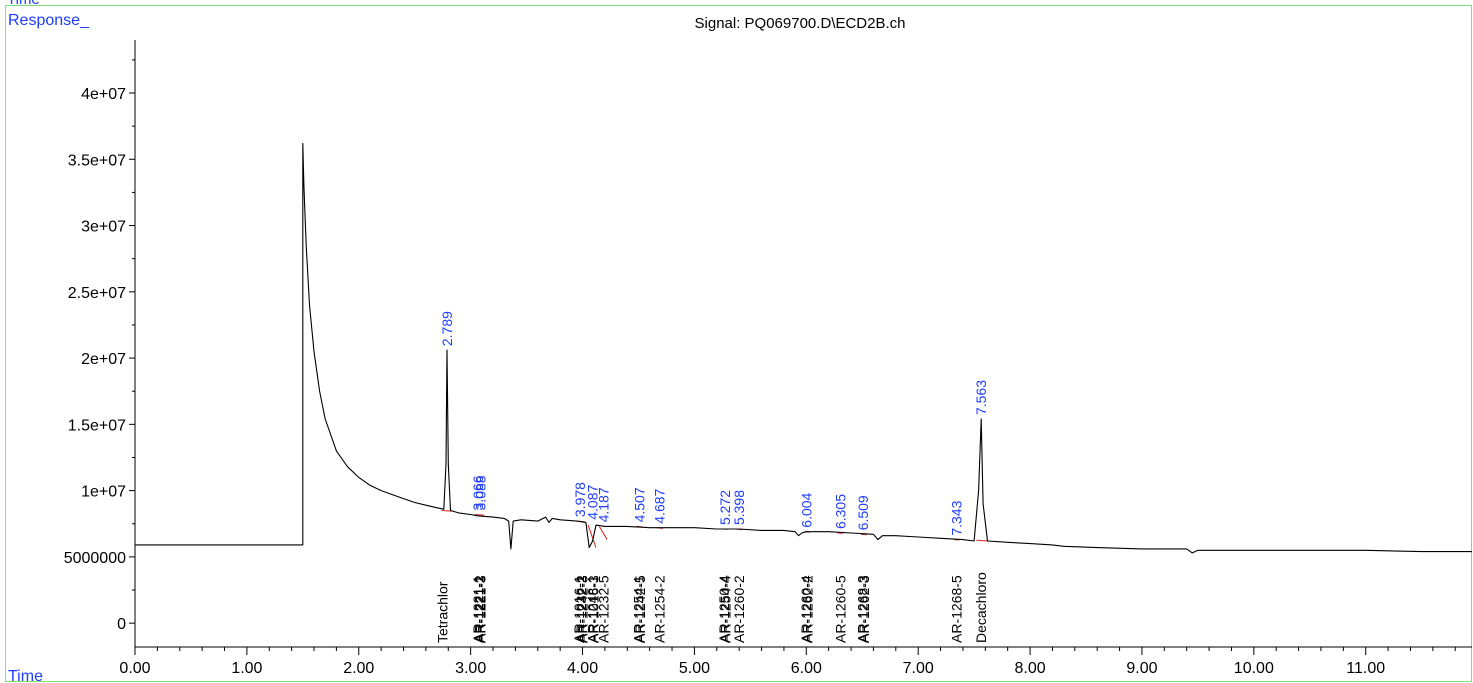 Image resolution: width=1473 pixels, height=683 pixels. Describe the element at coordinates (603, 504) in the screenshot. I see `peak-rt-label: 4.187` at that location.